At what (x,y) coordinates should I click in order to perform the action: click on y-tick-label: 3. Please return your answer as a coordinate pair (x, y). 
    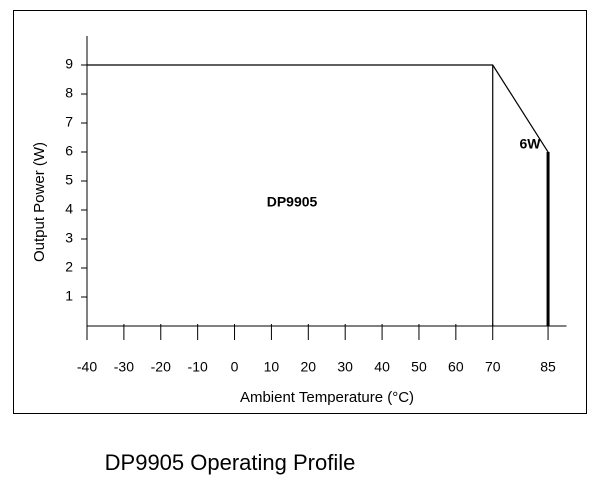
    Looking at the image, I should click on (69, 238).